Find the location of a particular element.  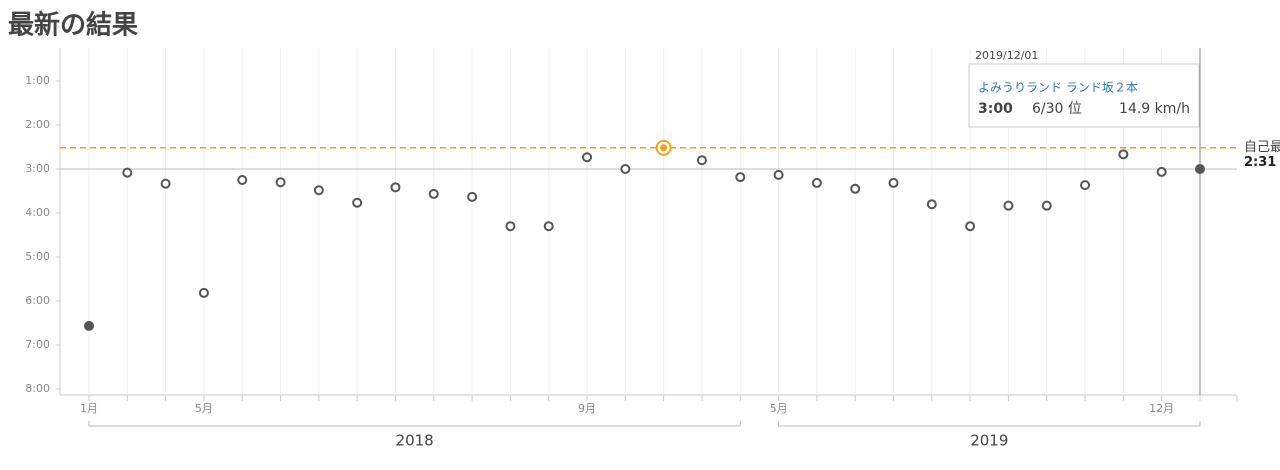

year-label: 2018 is located at coordinates (415, 441).